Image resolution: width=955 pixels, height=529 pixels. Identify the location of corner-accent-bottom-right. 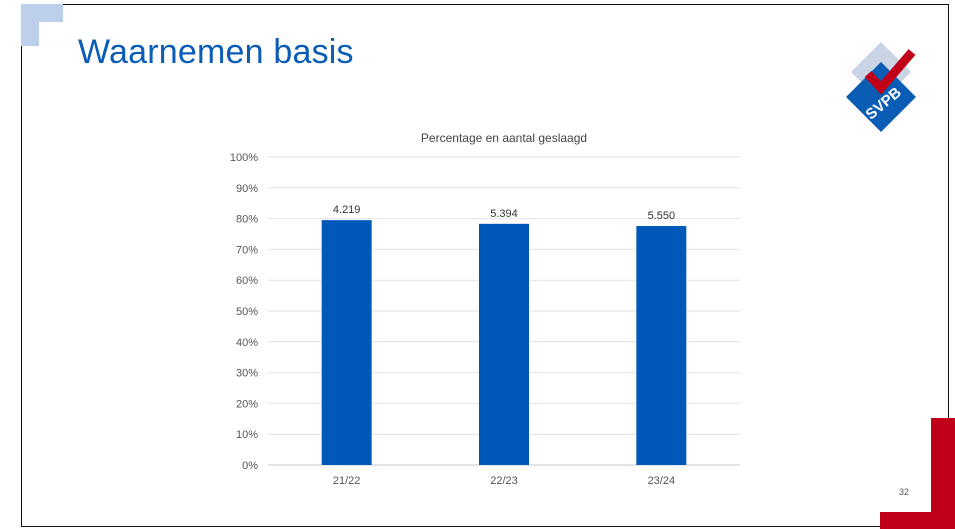
(917, 473).